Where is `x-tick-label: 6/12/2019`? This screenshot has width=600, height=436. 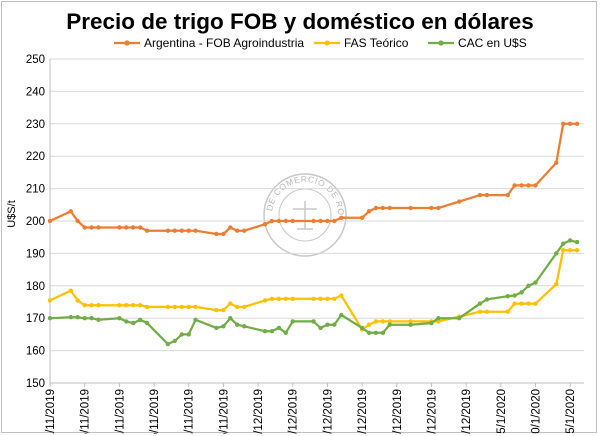
x-tick-label: 6/12/2019 is located at coordinates (294, 411).